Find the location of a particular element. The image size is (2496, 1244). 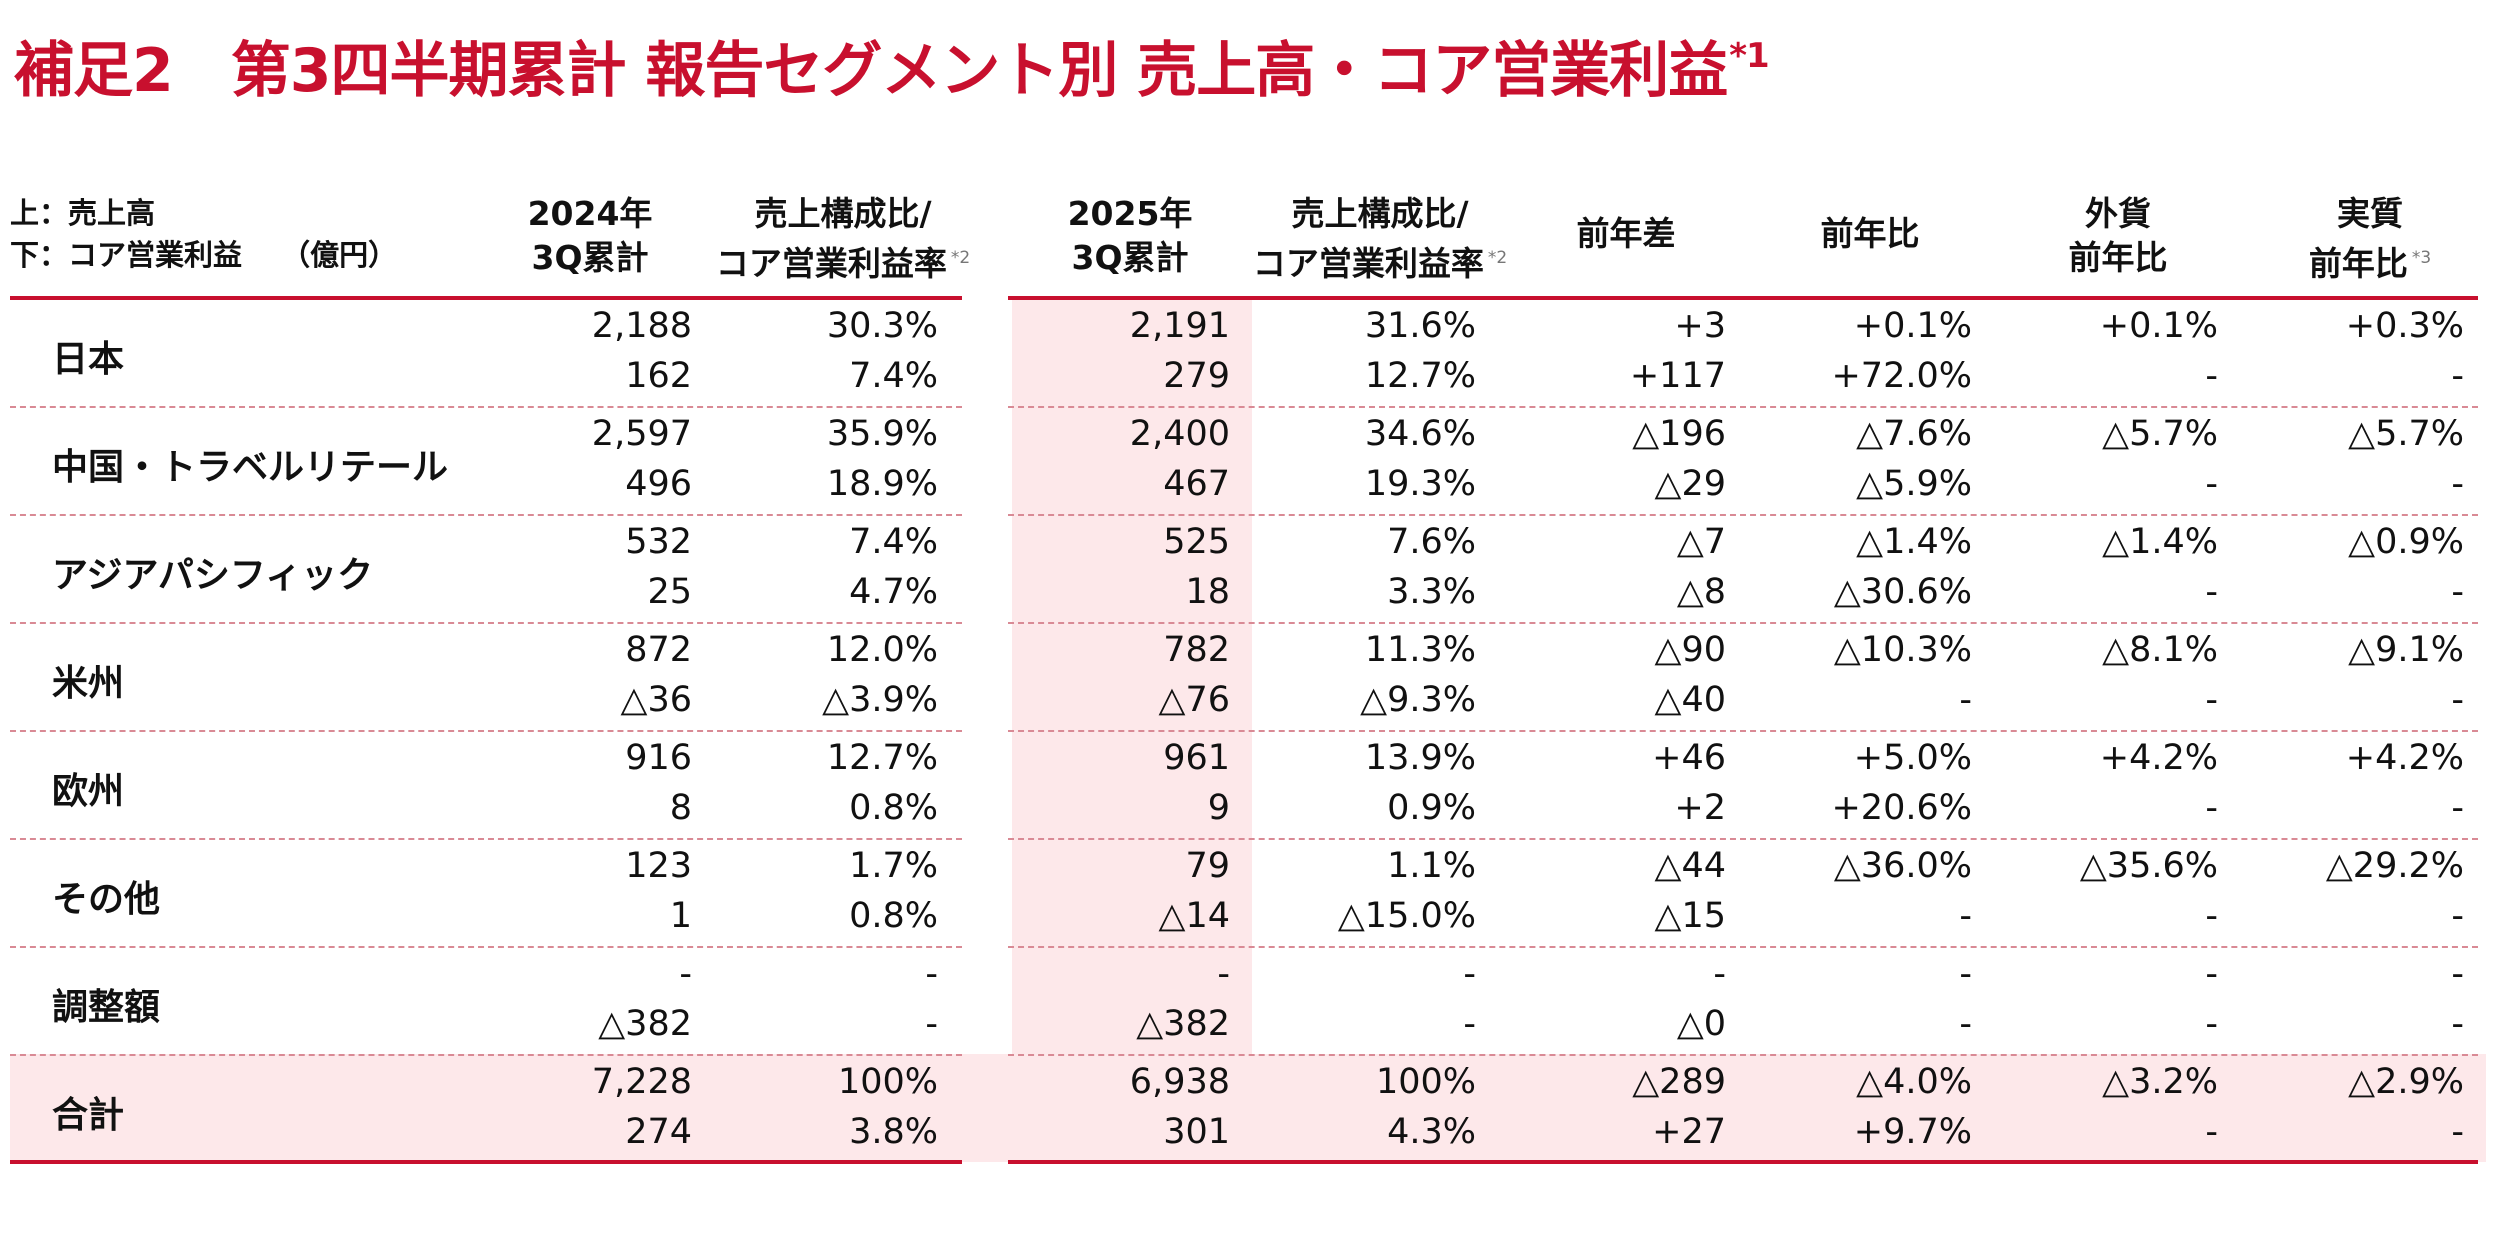

sales-cell: 79 is located at coordinates (1207, 866).